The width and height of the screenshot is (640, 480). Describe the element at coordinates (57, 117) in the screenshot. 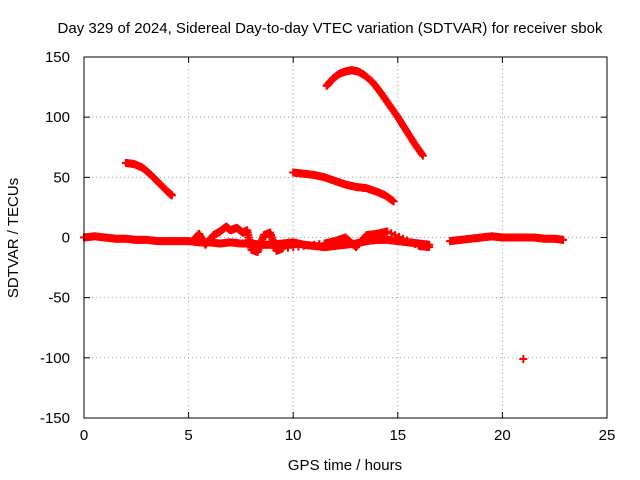

I see `y-tick-label: 100` at that location.